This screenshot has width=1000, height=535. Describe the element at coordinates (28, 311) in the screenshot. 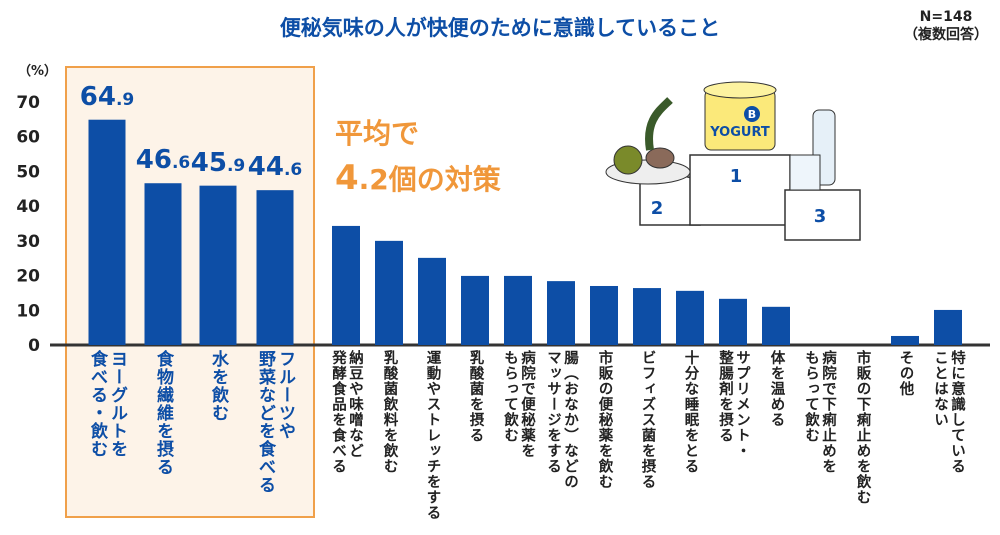

I see `y-tick-label: 10` at that location.